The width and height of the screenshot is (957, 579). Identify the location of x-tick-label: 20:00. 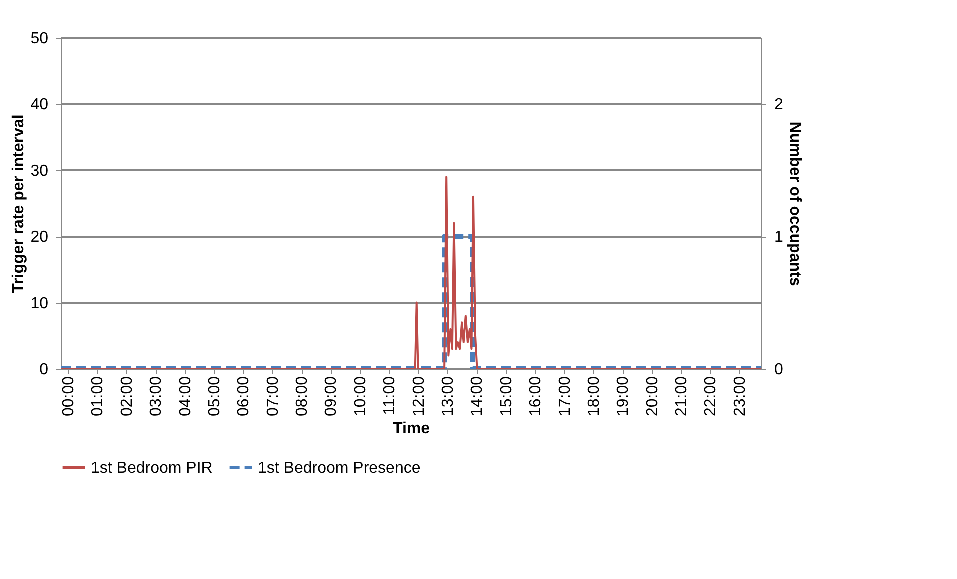
(653, 396).